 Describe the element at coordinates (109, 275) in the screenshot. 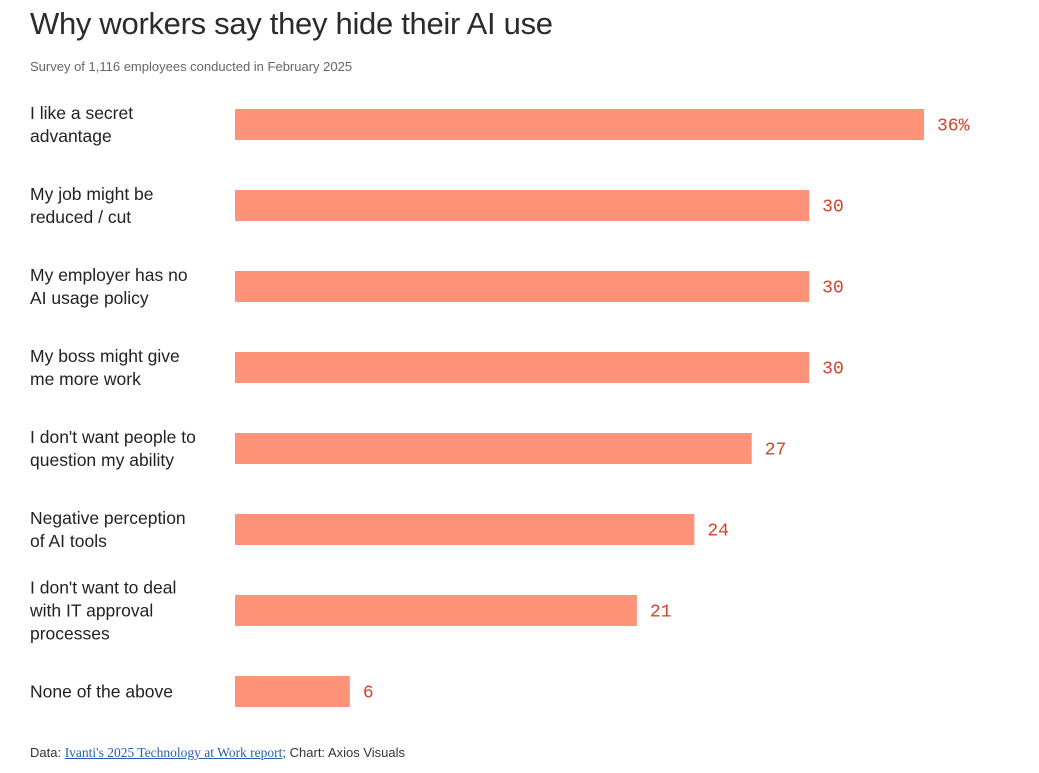

I see `category-label-line: My employer has no` at that location.